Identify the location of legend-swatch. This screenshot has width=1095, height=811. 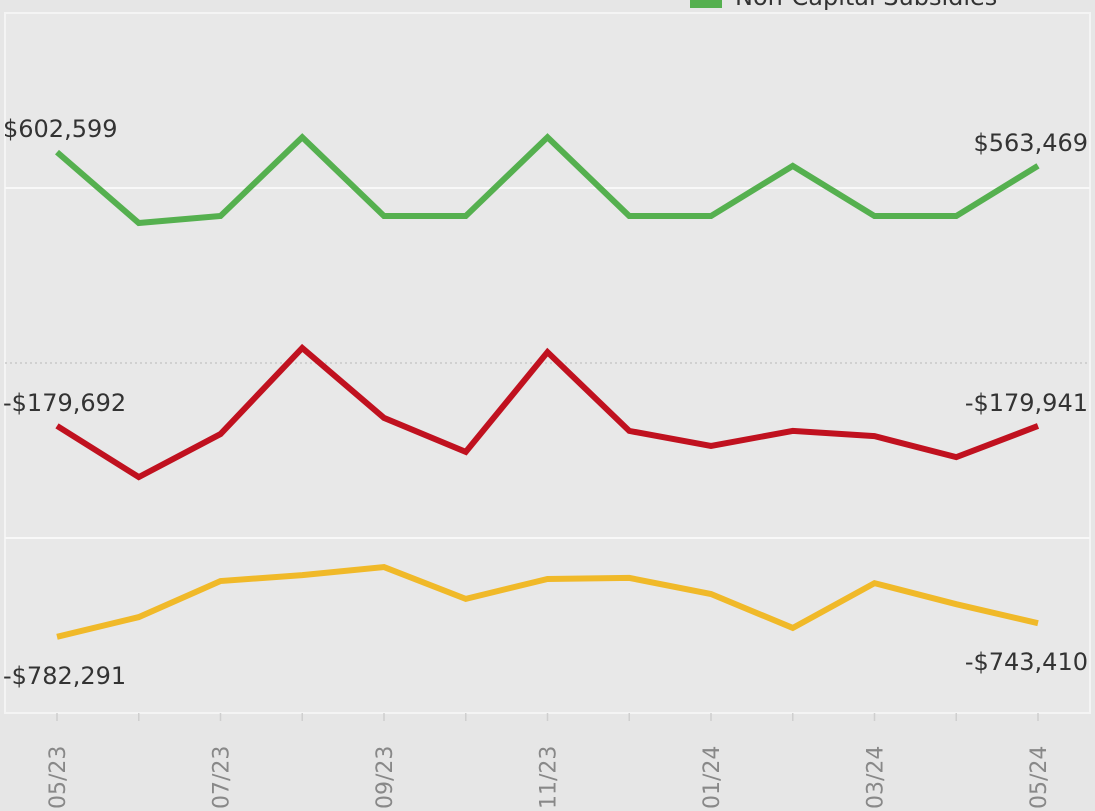
(706, 4).